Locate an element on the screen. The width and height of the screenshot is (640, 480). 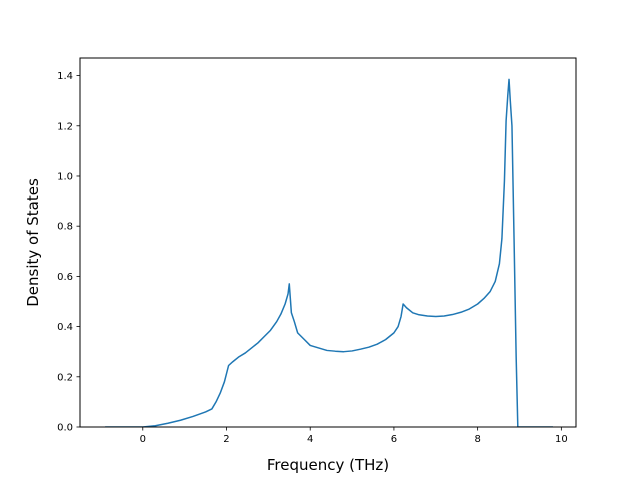
y-tick-label: 1.4 is located at coordinates (65, 76).